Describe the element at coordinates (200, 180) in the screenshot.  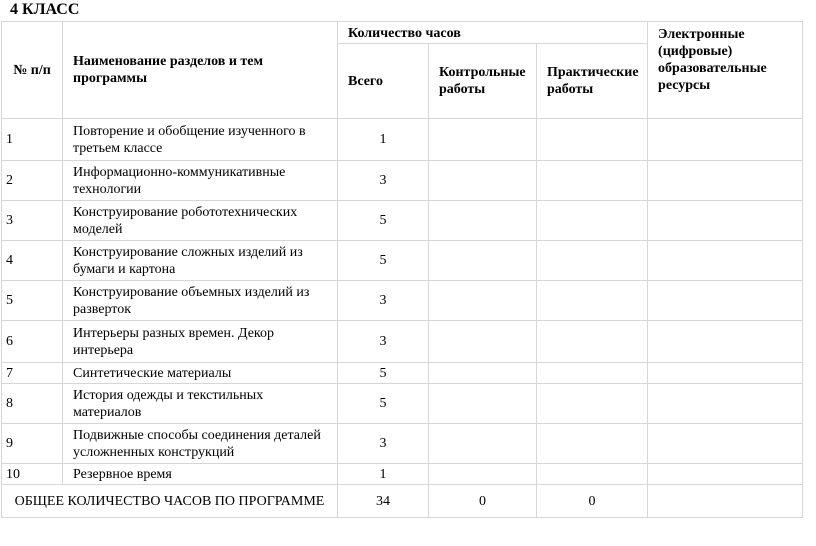
I see `row-name: Информационно-коммуникативные технологии` at that location.